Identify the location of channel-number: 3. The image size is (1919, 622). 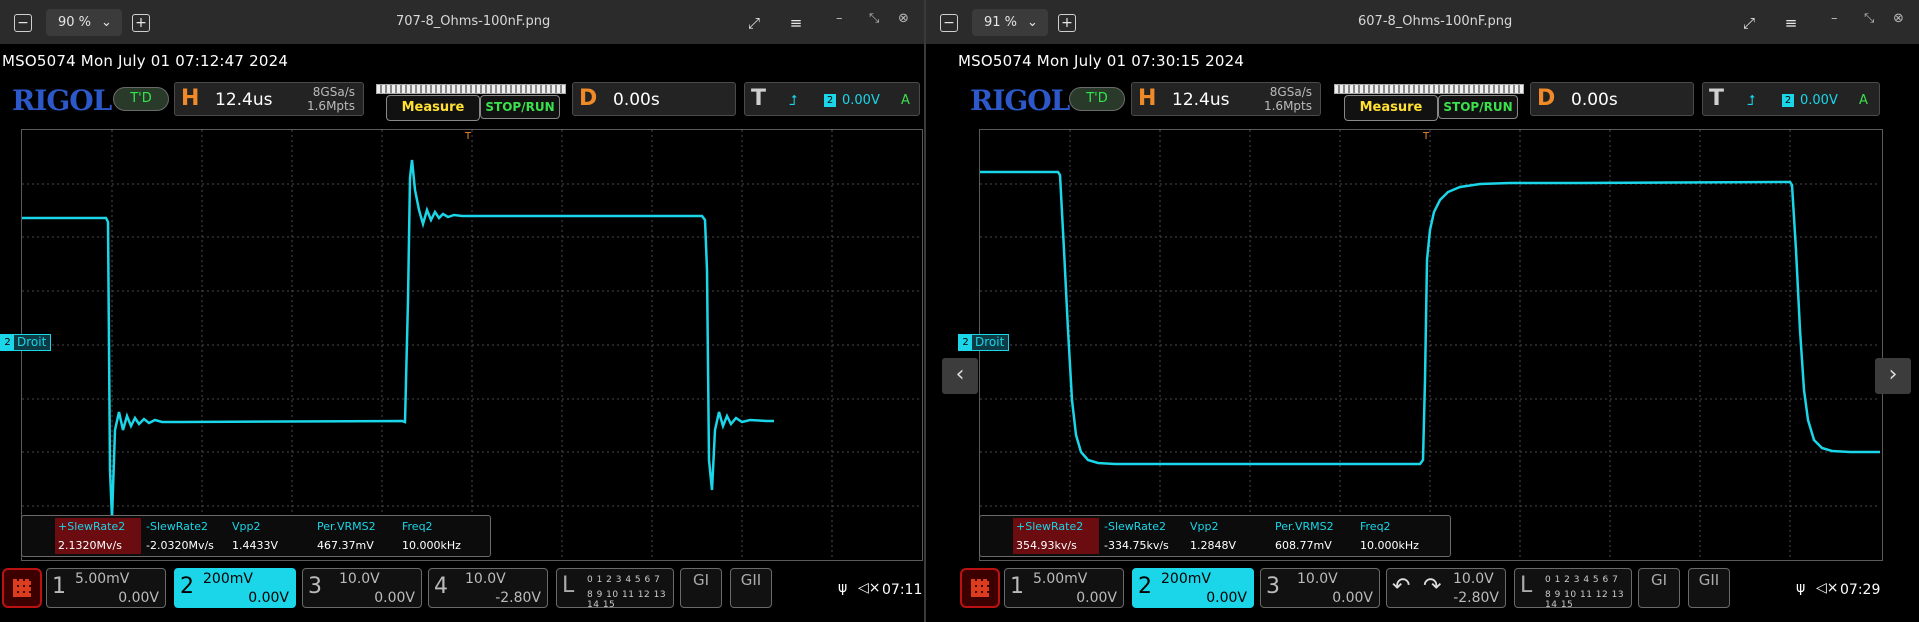
(1273, 586).